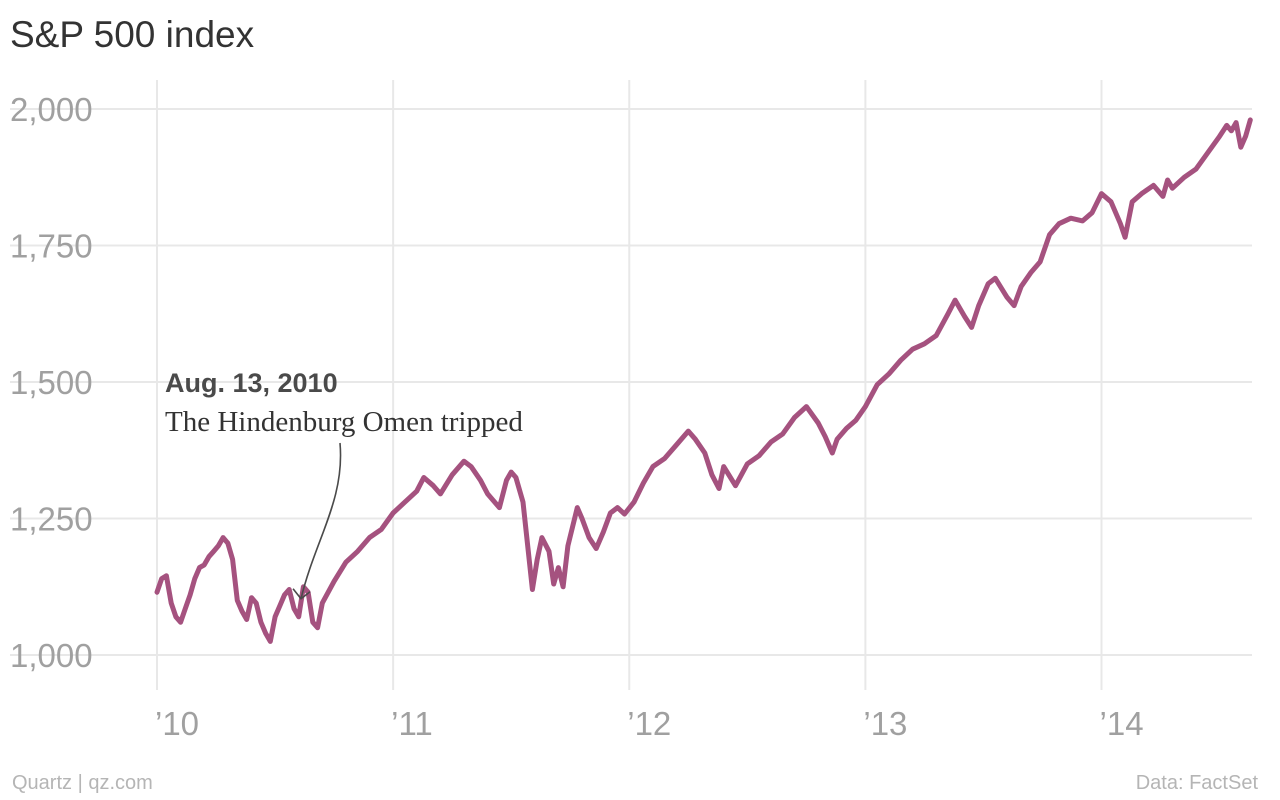 This screenshot has height=800, width=1280. I want to click on footer-source: Data: FactSet, so click(1196, 783).